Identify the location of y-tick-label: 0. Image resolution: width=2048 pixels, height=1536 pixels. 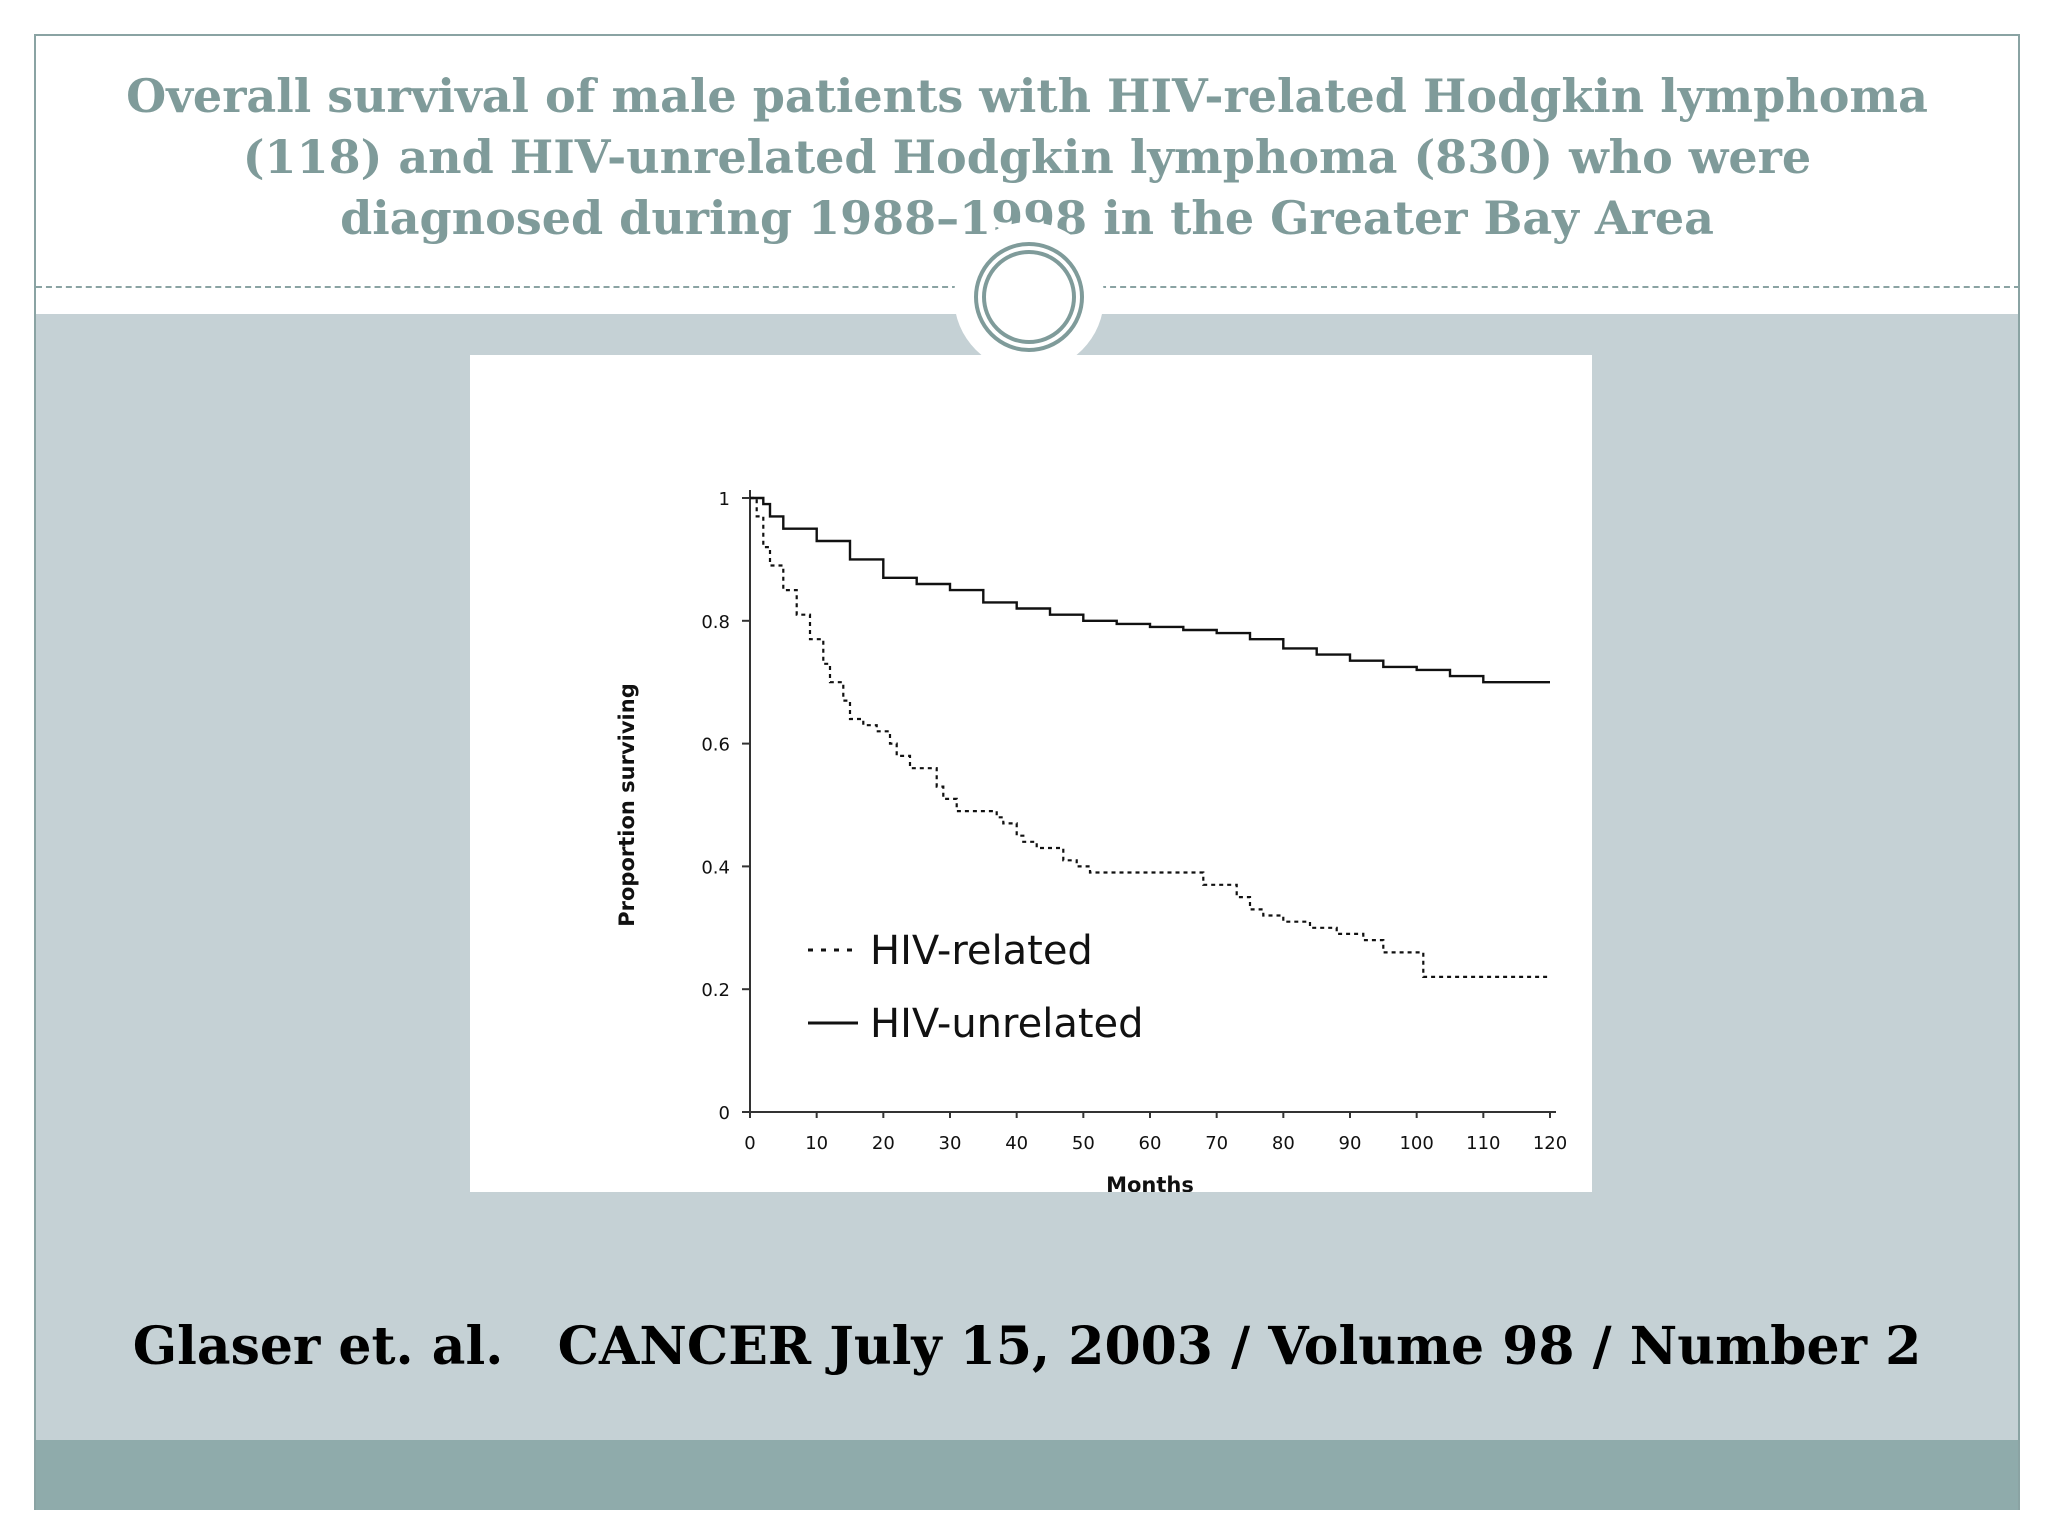
(724, 1113).